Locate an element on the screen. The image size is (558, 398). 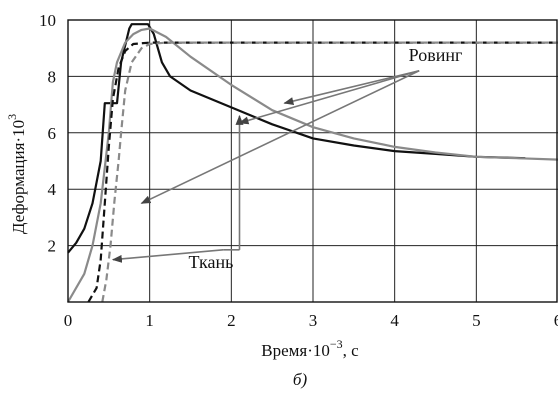
annotation-tkan-label: Ткань is located at coordinates (210, 262).